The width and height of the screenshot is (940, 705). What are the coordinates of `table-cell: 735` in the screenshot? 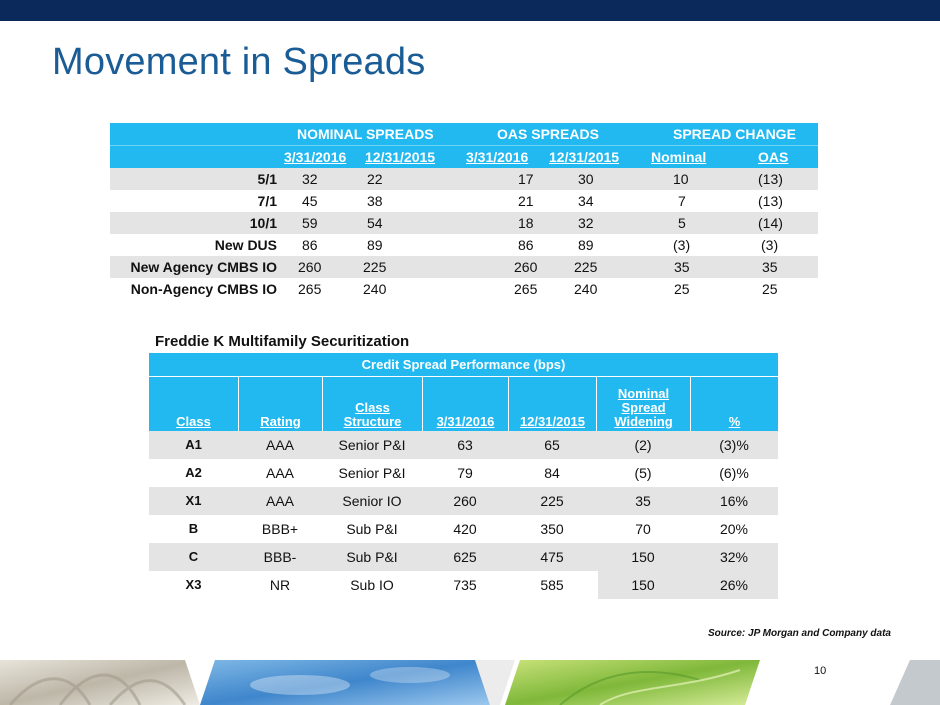 It's located at (465, 585).